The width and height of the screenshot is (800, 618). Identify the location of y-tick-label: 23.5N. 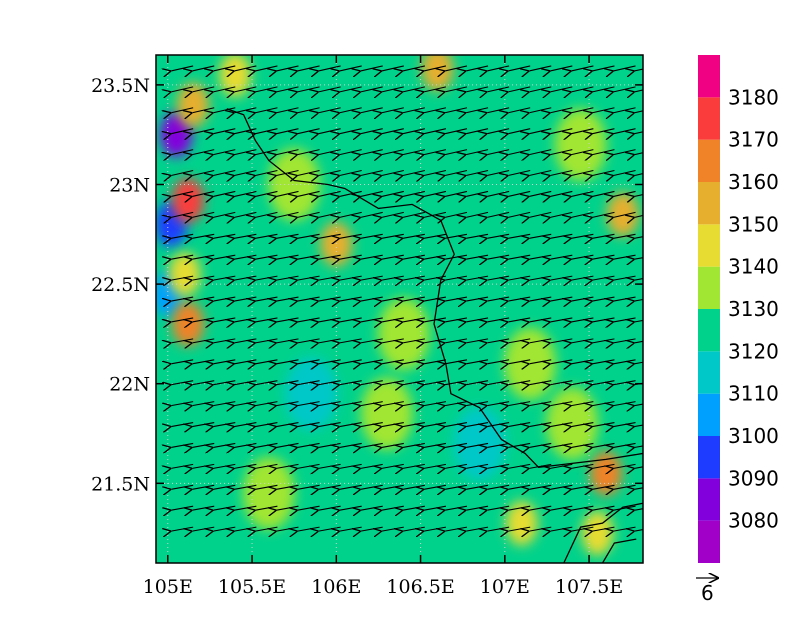
(120, 86).